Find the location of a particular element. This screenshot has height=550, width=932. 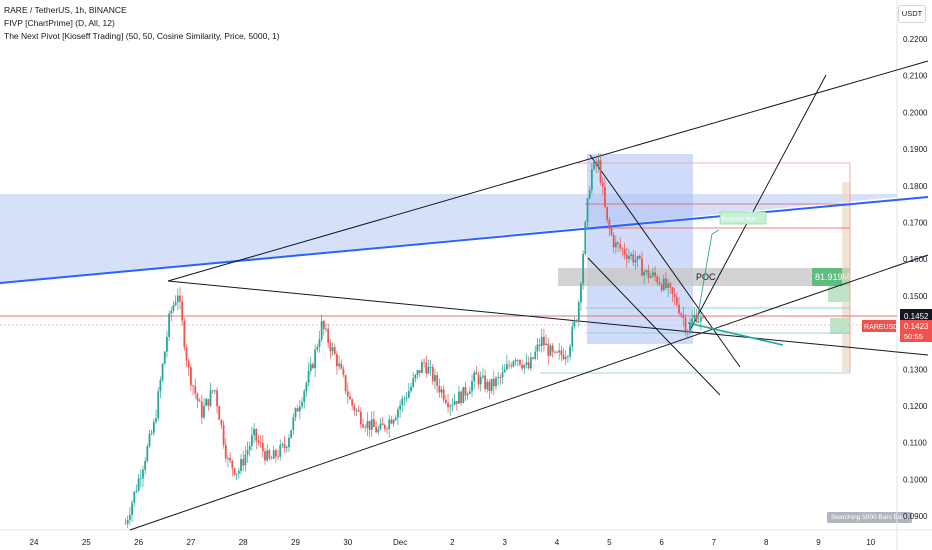

x-axis-ticks: 24 25 26 27 28 29 30 Dec 2 3 4 5 6 7 8 9 10 is located at coordinates (453, 542).